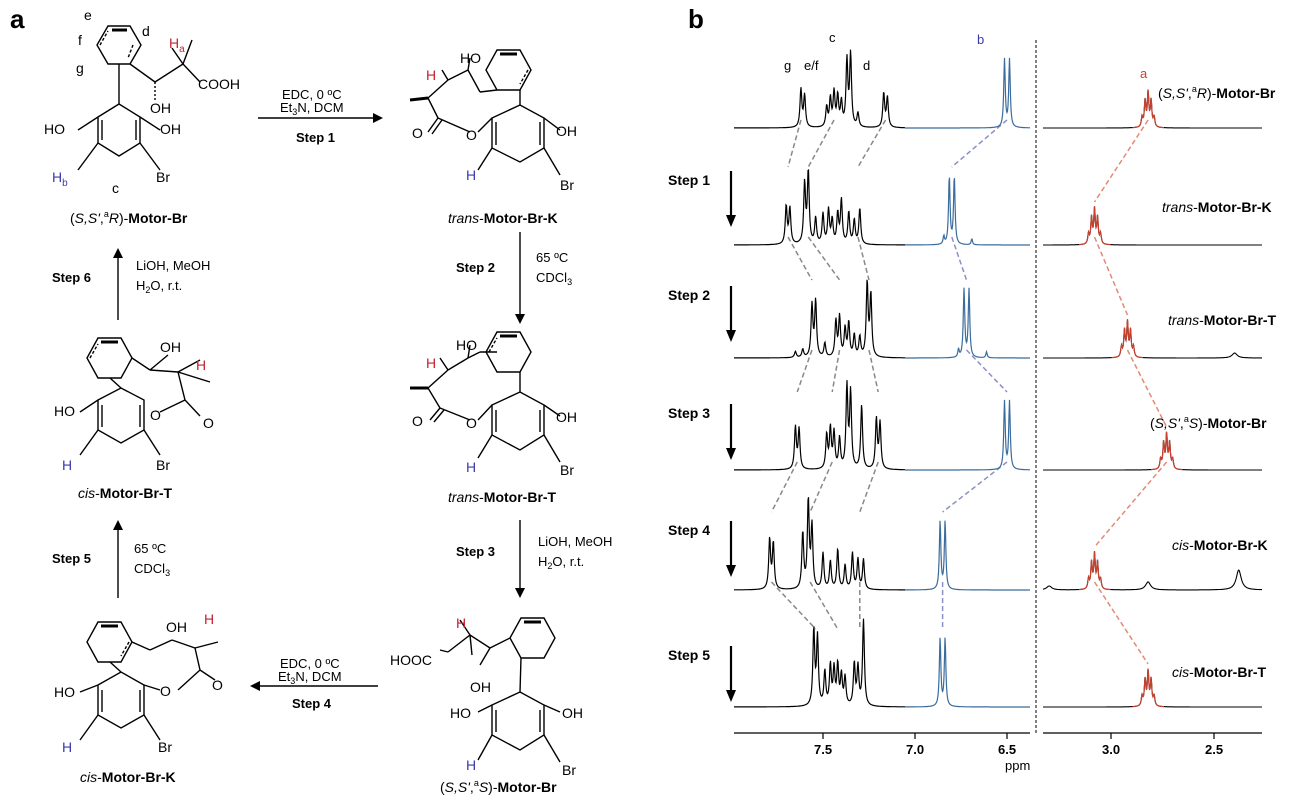 This screenshot has width=1296, height=803. Describe the element at coordinates (71, 558) in the screenshot. I see `step5-label: Step 5` at that location.